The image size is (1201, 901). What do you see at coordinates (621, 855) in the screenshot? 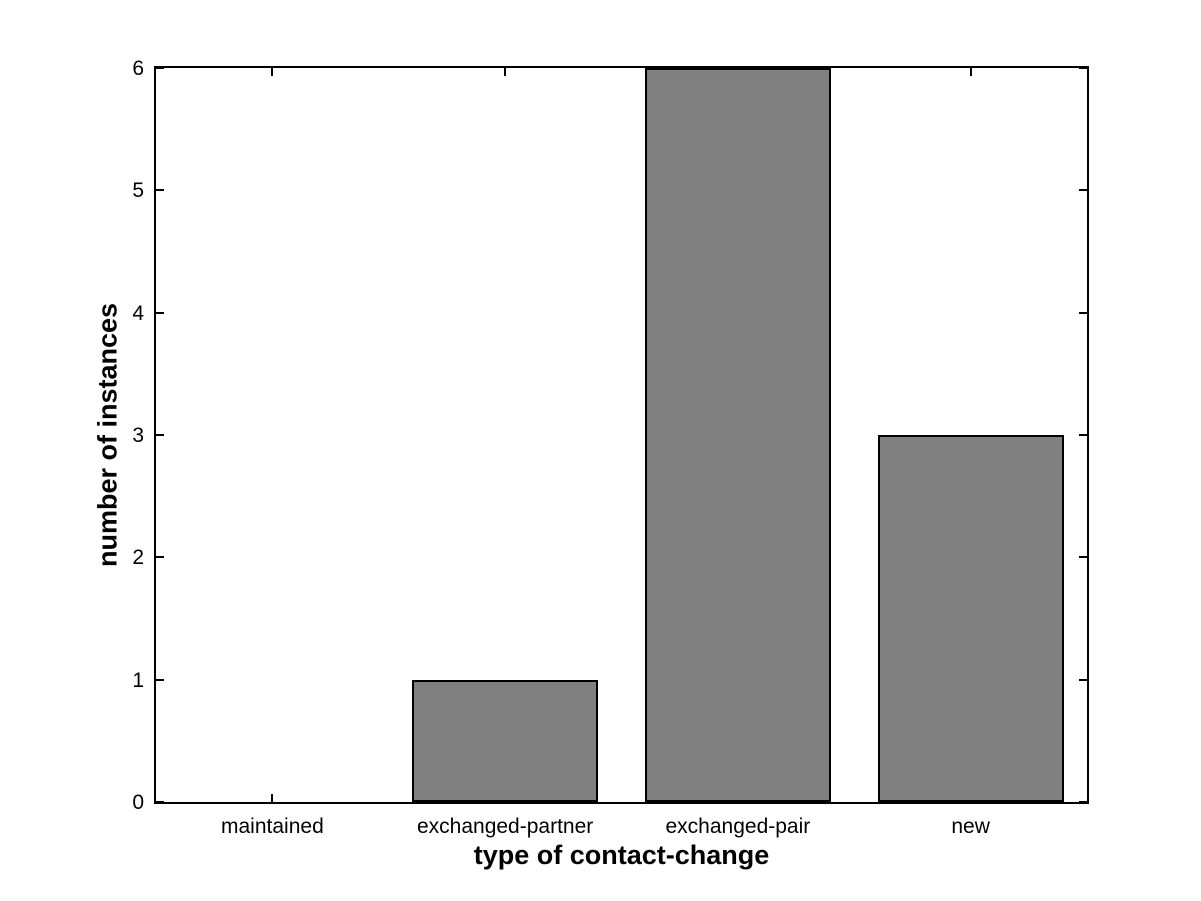
I see `x-axis-label: type of contact-change` at bounding box center [621, 855].